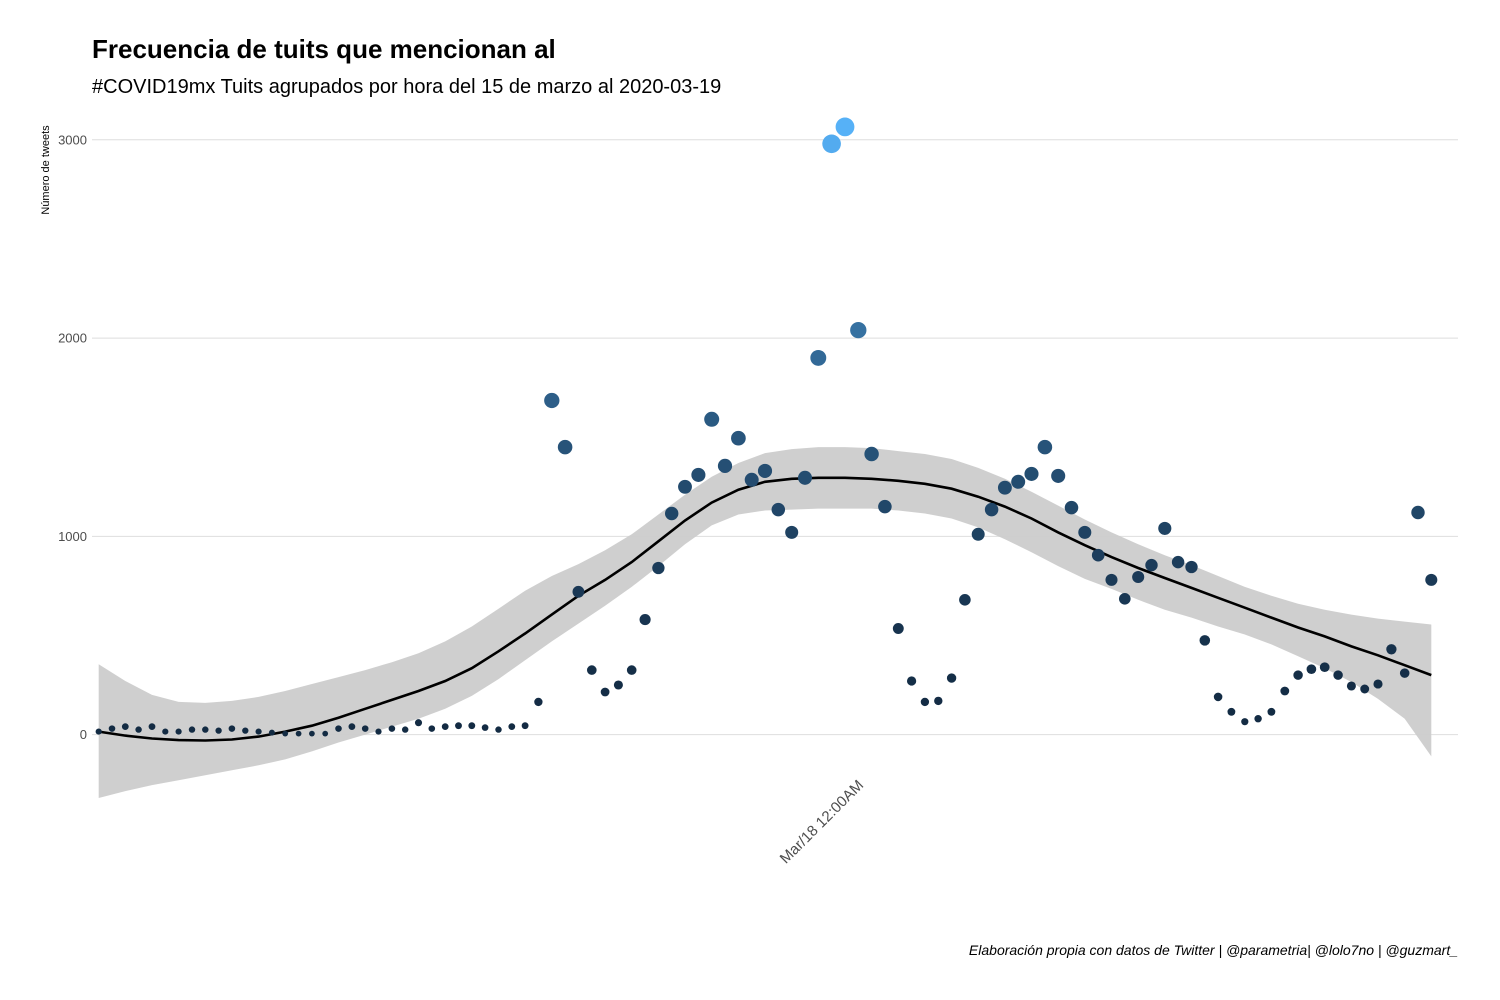 The width and height of the screenshot is (1500, 1000). Describe the element at coordinates (72, 437) in the screenshot. I see `y-axis-ticks: 0 1000 2000 3000` at that location.